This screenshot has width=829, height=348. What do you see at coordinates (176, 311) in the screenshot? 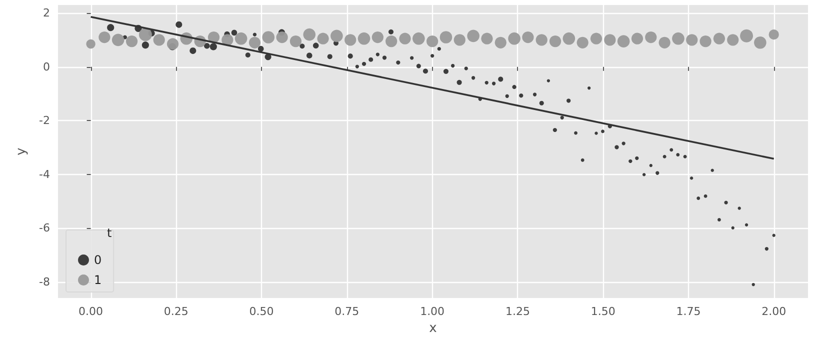
I see `x-tick-label: 0.25` at bounding box center [176, 311].